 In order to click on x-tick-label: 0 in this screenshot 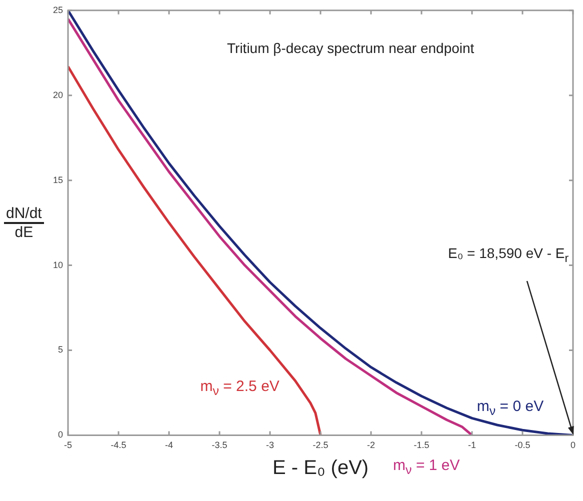, I will do `click(573, 445)`.